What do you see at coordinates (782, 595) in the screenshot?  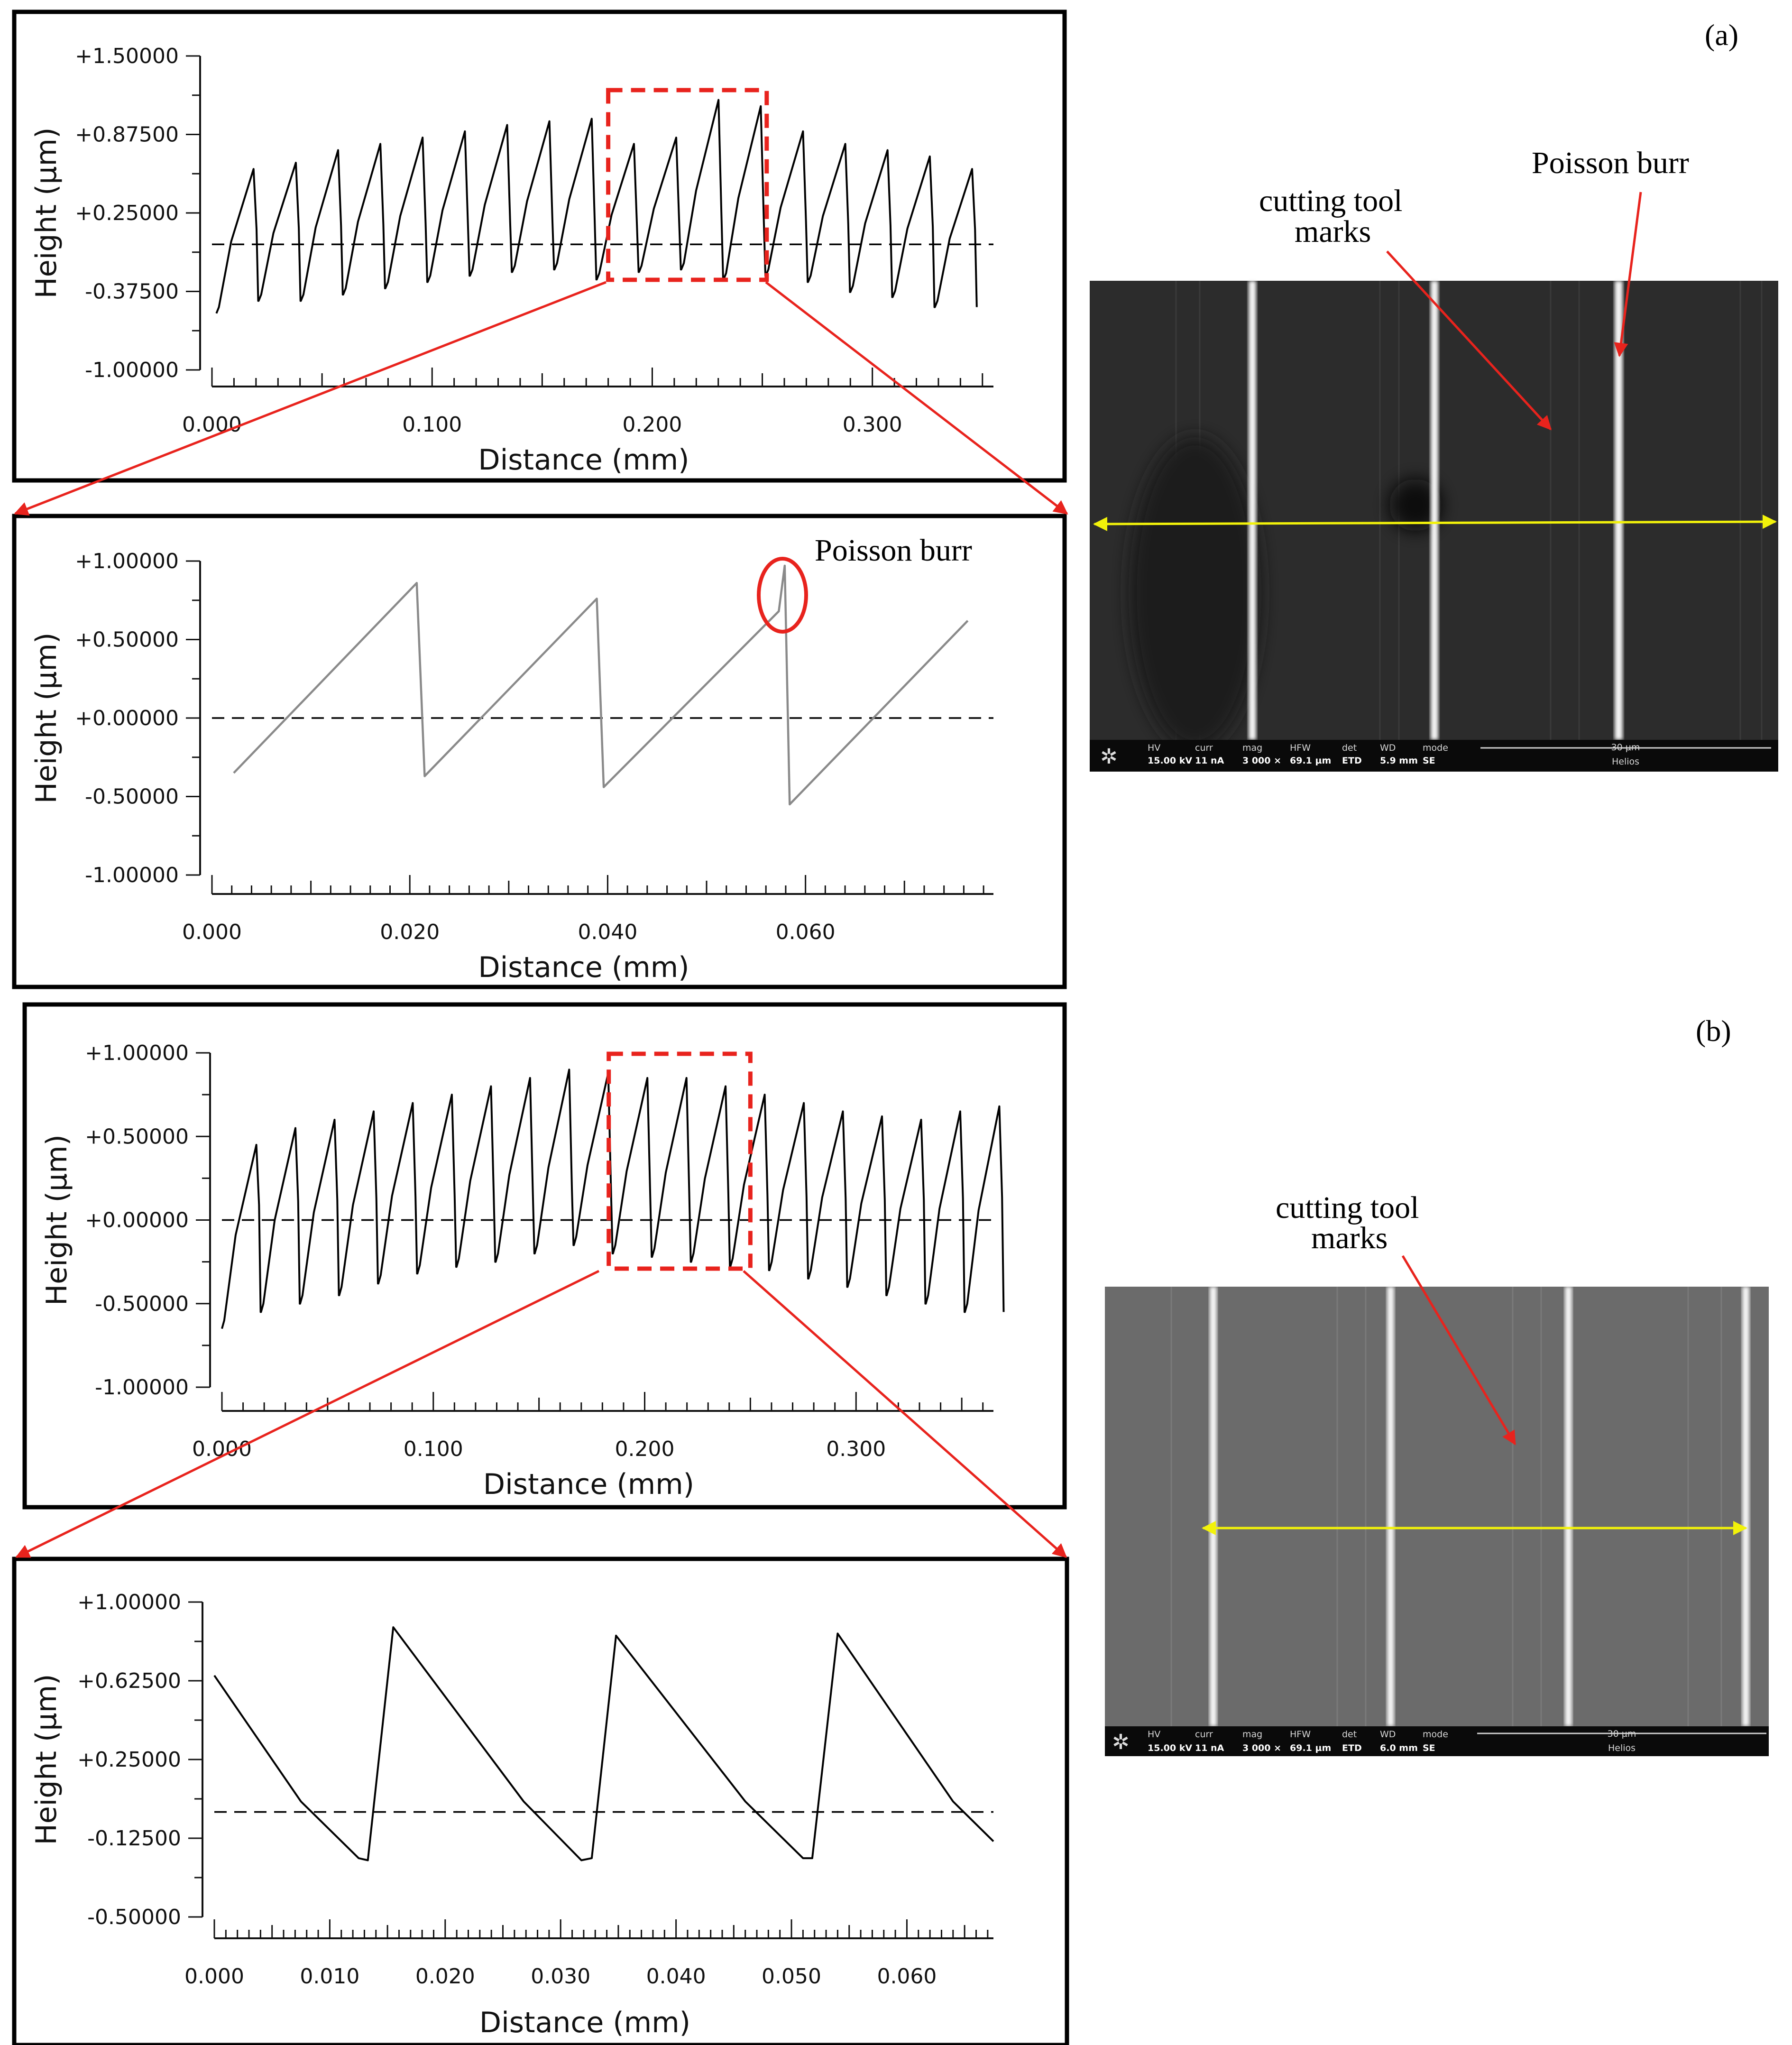 I see `poisson-burr-circle` at bounding box center [782, 595].